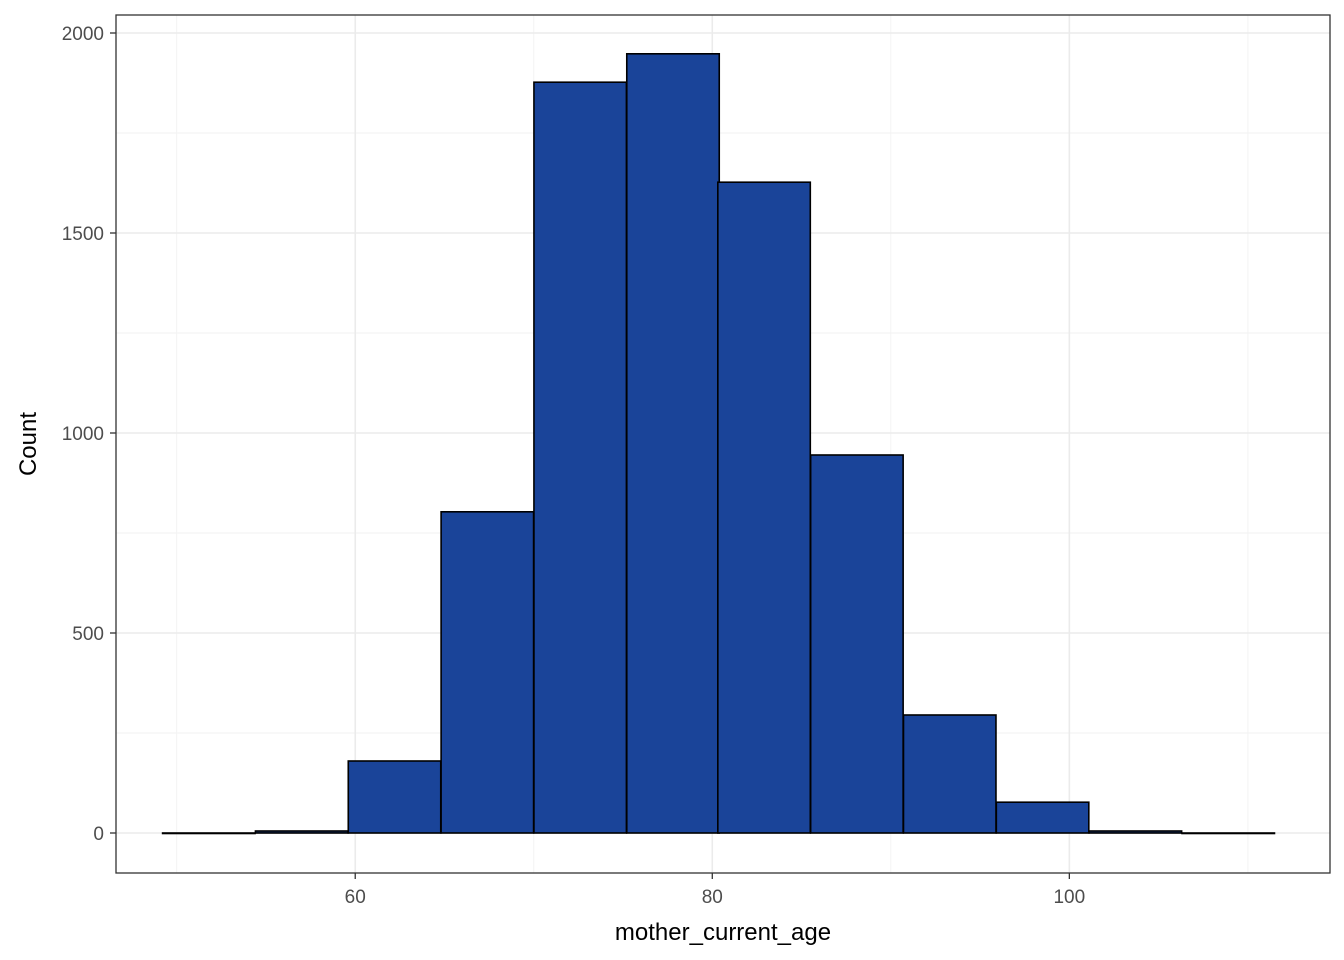  What do you see at coordinates (355, 897) in the screenshot?
I see `x-tick-label: 60` at bounding box center [355, 897].